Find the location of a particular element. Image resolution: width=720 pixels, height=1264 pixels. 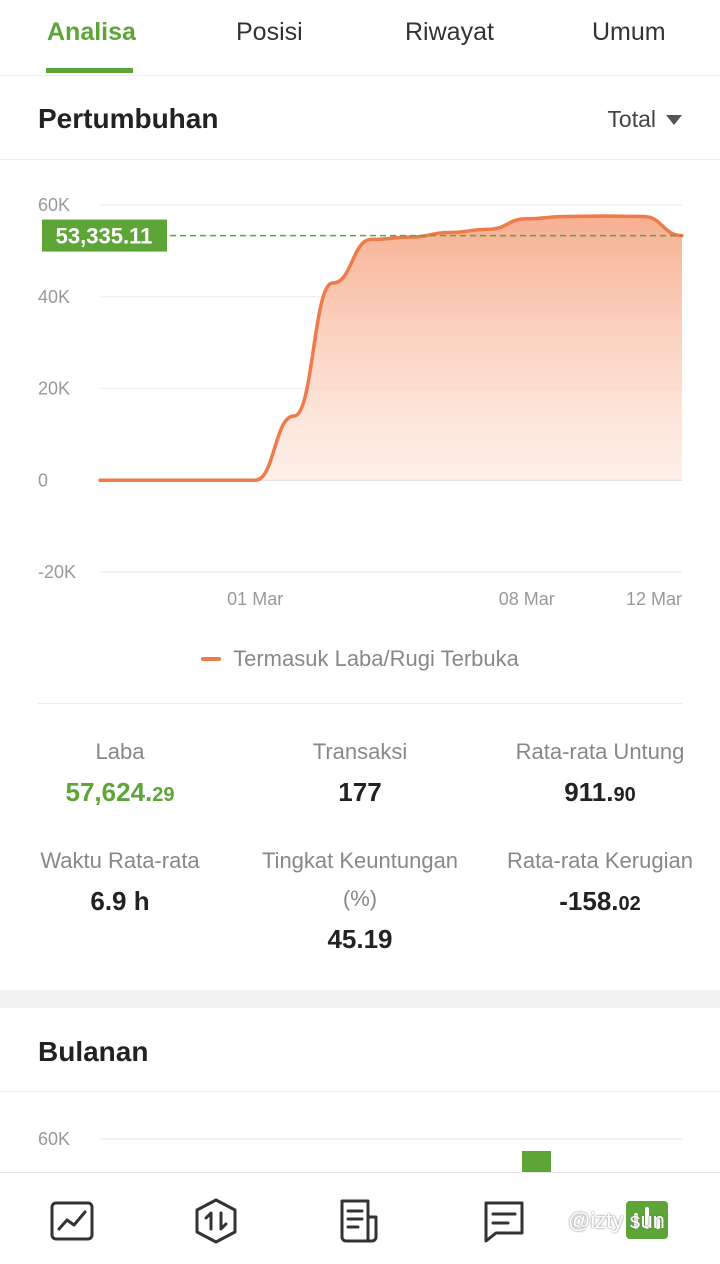

stat-transaksi-label: Transaksi is located at coordinates (360, 751).